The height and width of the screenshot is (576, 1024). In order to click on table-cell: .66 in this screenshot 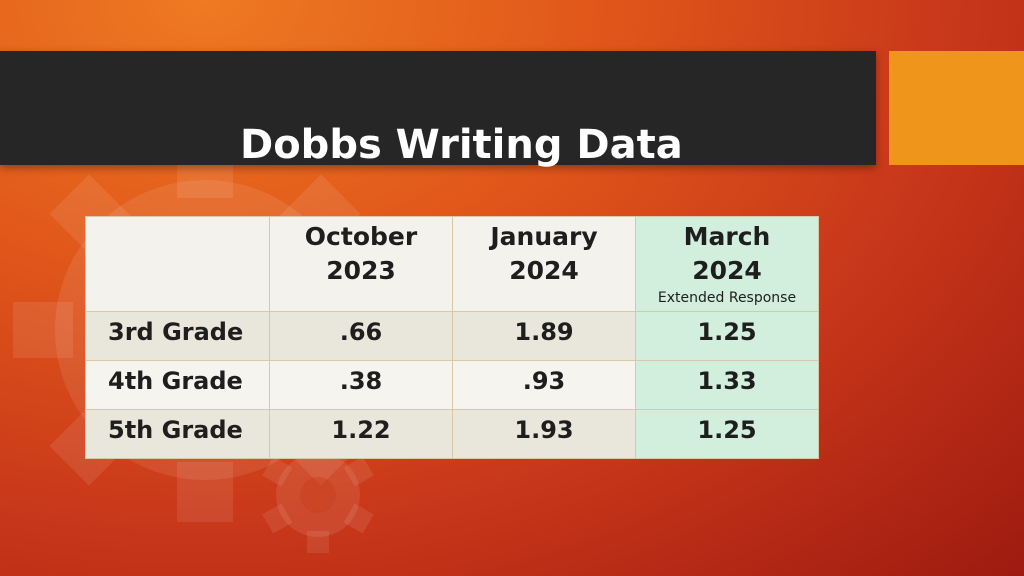, I will do `click(361, 336)`.